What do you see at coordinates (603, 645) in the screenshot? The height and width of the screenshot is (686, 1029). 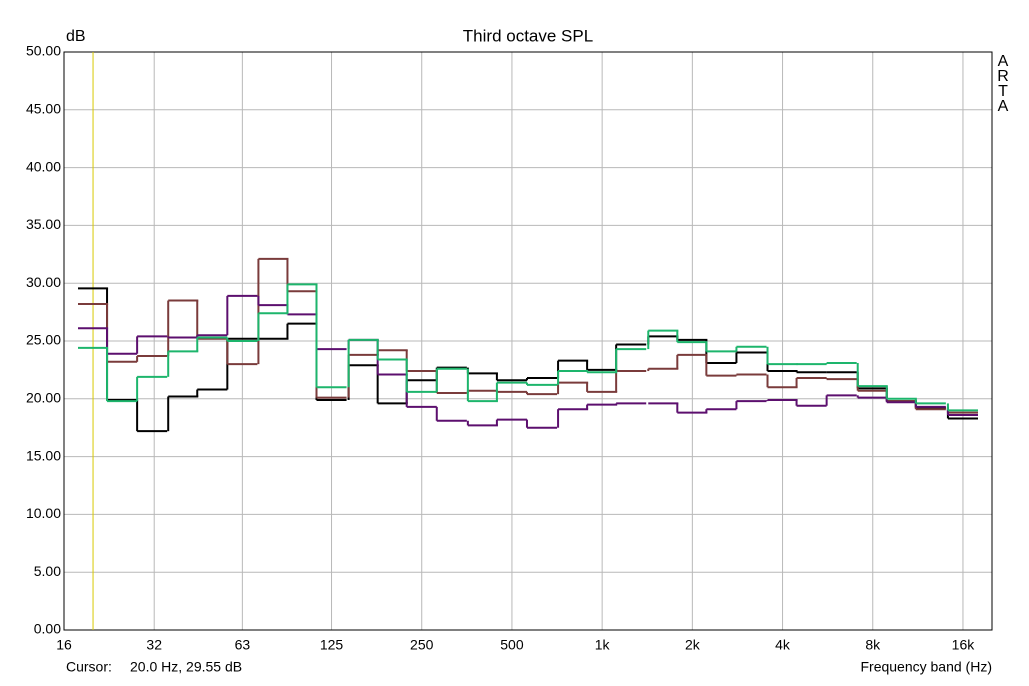 I see `x-tick-label: 1k` at bounding box center [603, 645].